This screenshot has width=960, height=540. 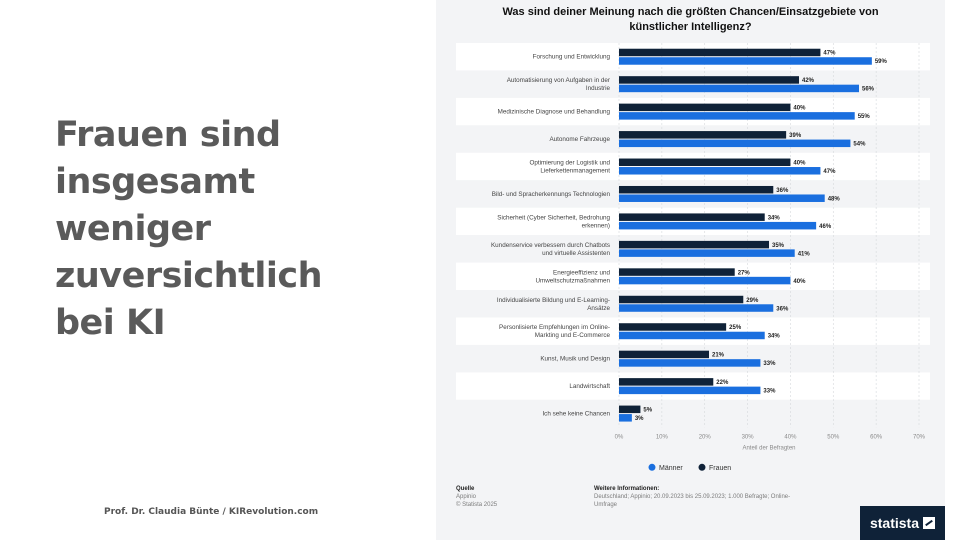 What do you see at coordinates (581, 272) in the screenshot?
I see `category-label: Energieeffizienz und` at bounding box center [581, 272].